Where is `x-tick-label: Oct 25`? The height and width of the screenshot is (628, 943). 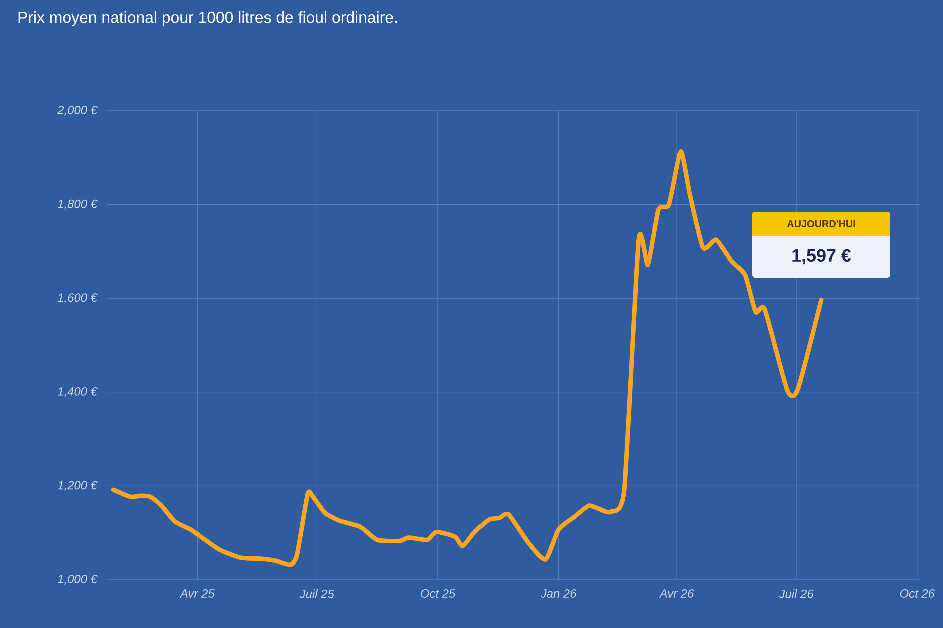
x-tick-label: Oct 25 is located at coordinates (438, 594).